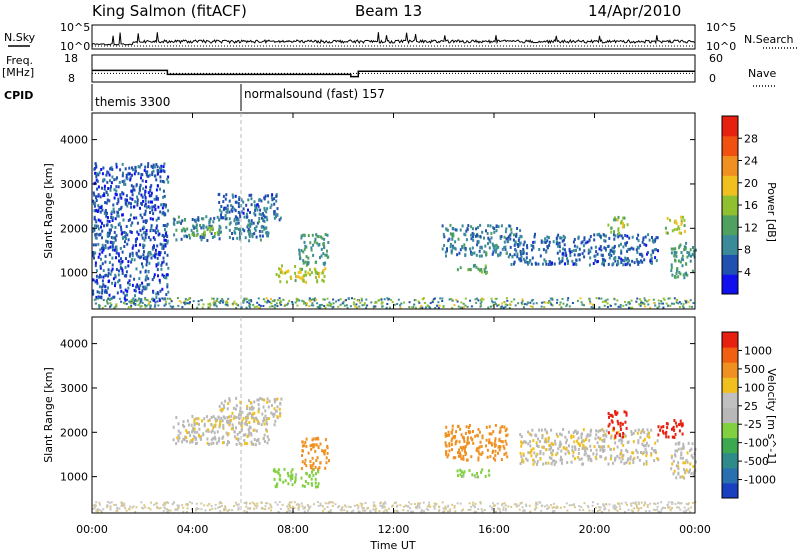 The height and width of the screenshot is (554, 800). Describe the element at coordinates (595, 529) in the screenshot. I see `x-tick-label: 20:00` at that location.